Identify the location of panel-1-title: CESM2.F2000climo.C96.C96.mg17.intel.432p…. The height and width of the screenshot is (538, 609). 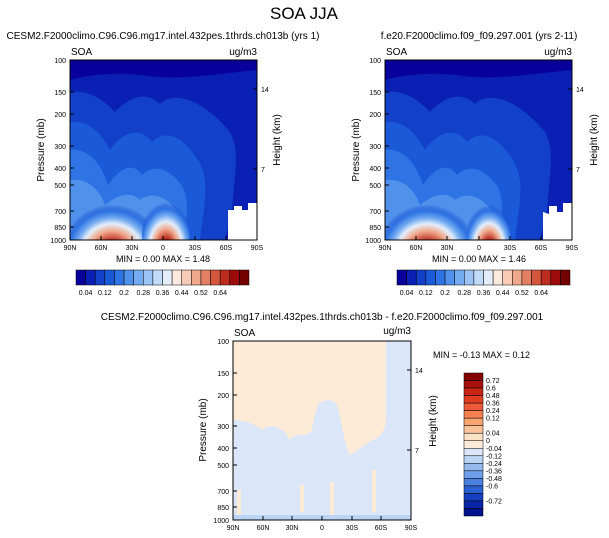
(163, 36).